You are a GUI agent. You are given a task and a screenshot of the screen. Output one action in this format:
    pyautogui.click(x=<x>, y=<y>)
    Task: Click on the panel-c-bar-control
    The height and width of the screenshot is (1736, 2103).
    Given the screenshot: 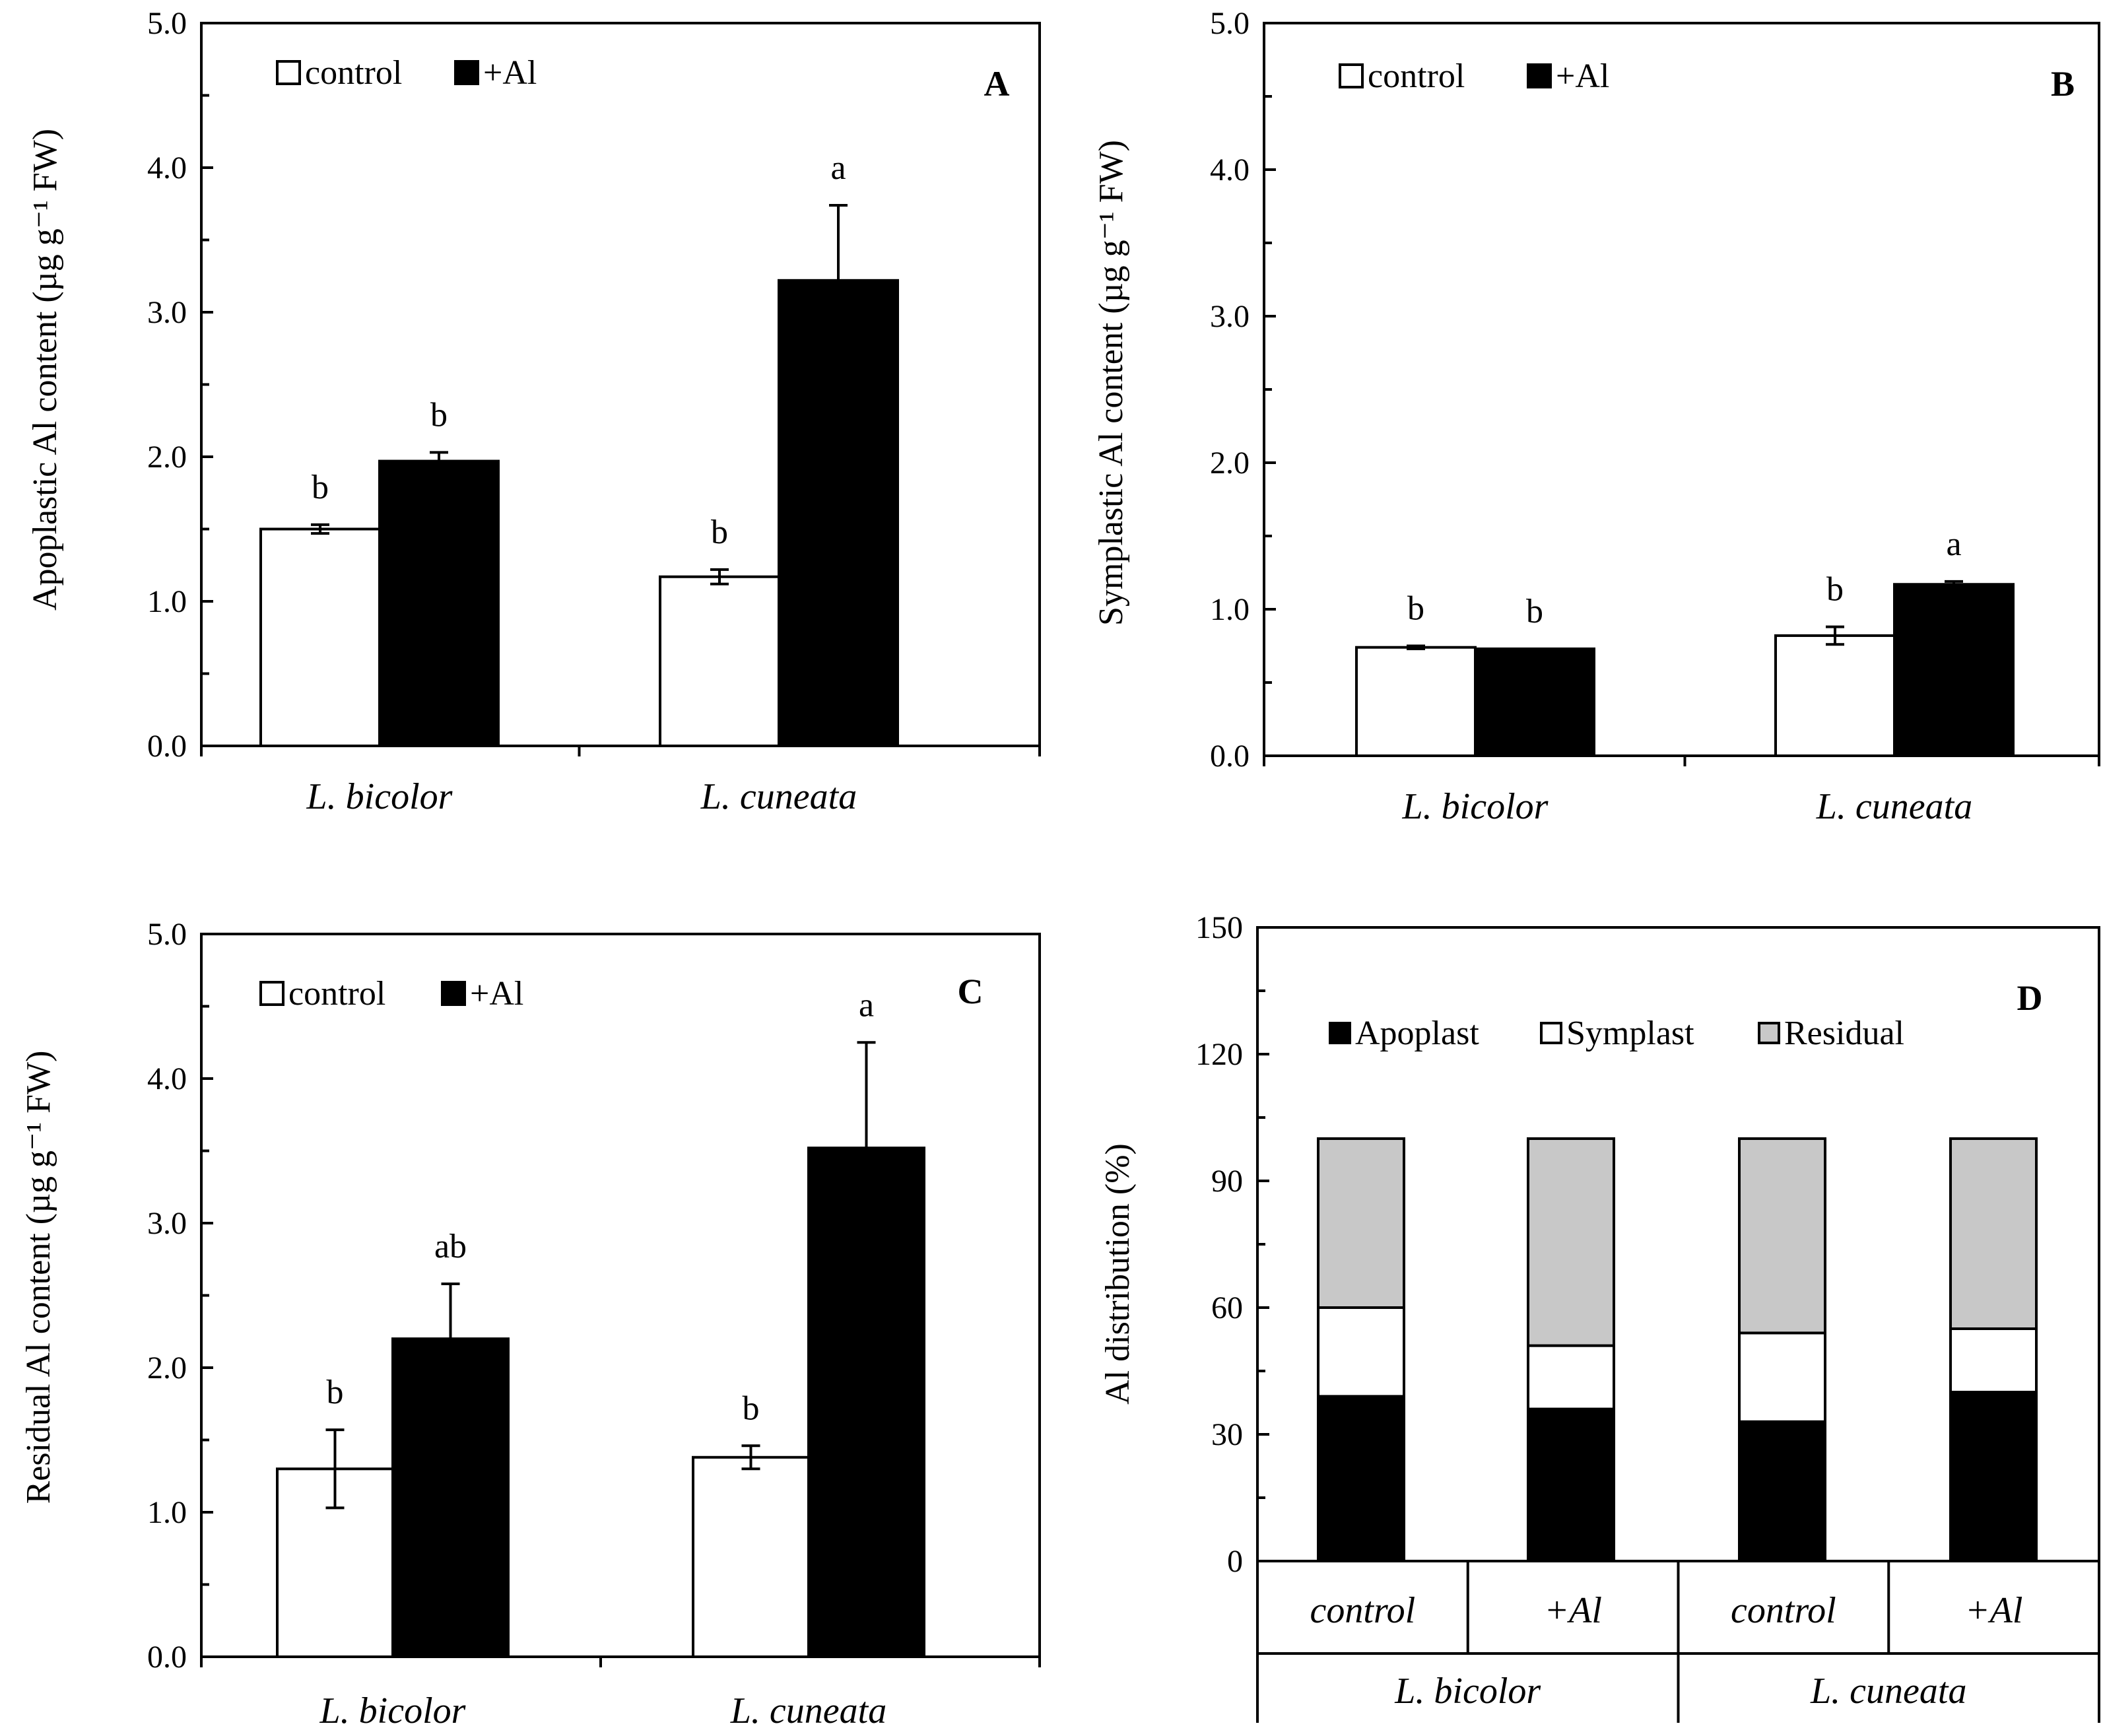 What is the action you would take?
    pyautogui.click(x=751, y=1557)
    